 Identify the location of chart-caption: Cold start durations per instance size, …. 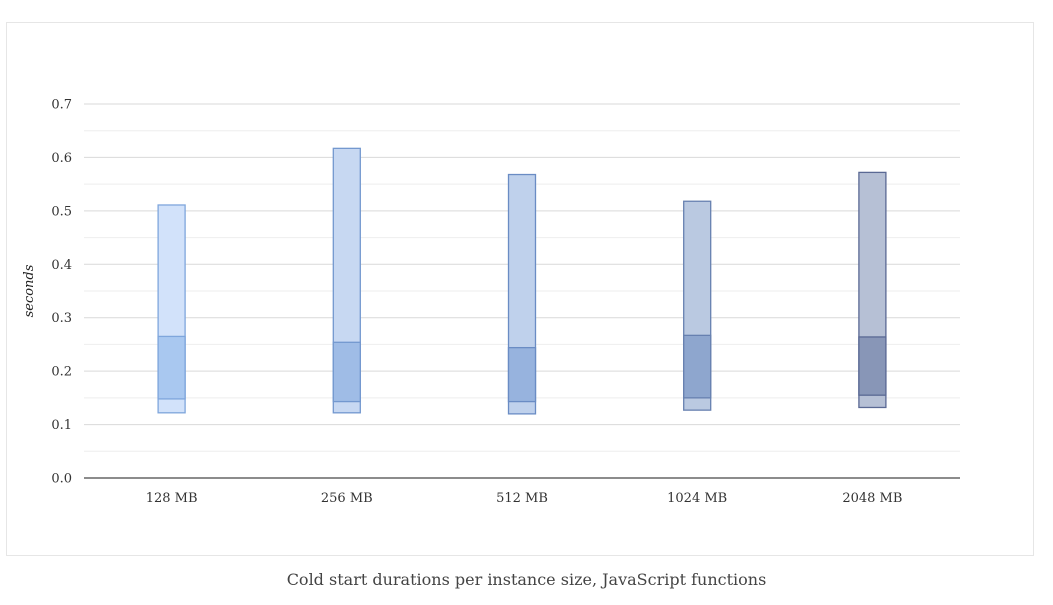
(526, 579).